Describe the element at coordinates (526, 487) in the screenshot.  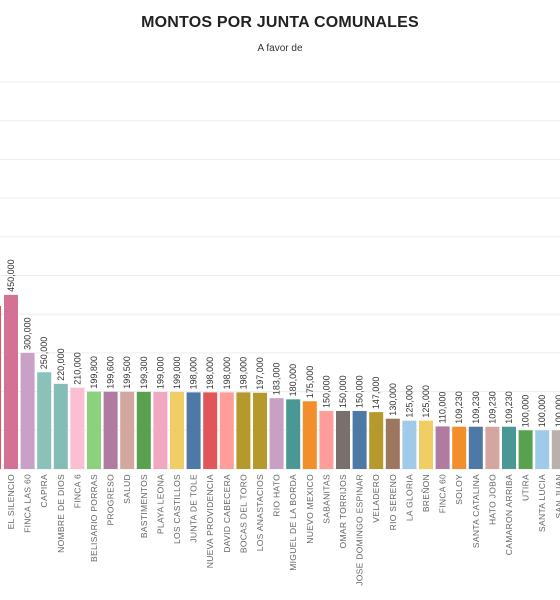
I see `category-label: UTIRA` at that location.